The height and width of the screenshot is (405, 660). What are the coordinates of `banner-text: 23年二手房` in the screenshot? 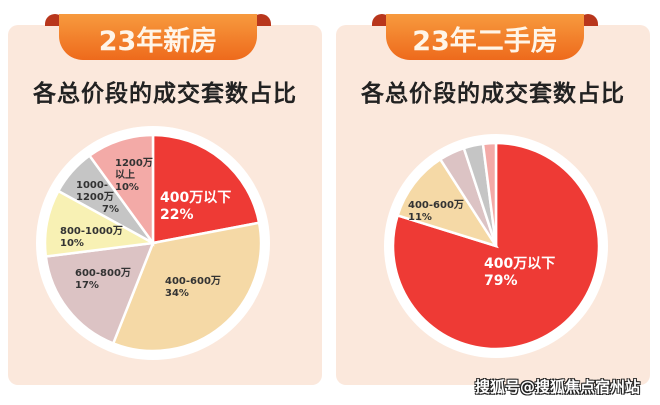 It's located at (485, 41).